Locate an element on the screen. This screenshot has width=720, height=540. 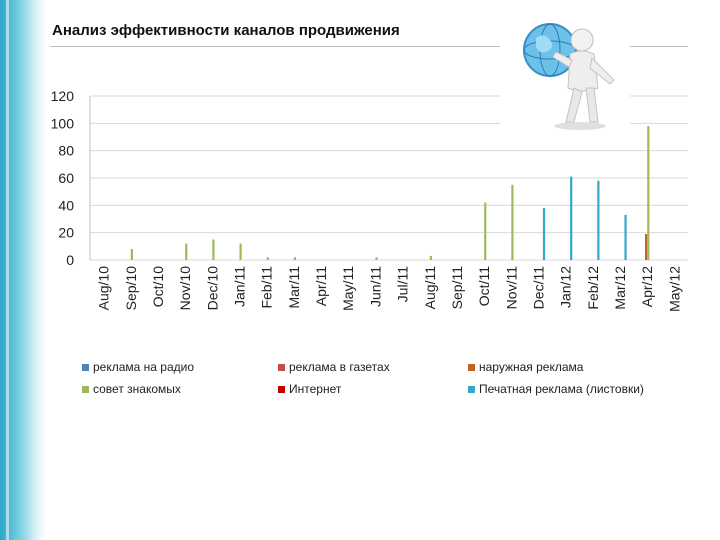
legend-item: наружная реклама is located at coordinates (525, 367).